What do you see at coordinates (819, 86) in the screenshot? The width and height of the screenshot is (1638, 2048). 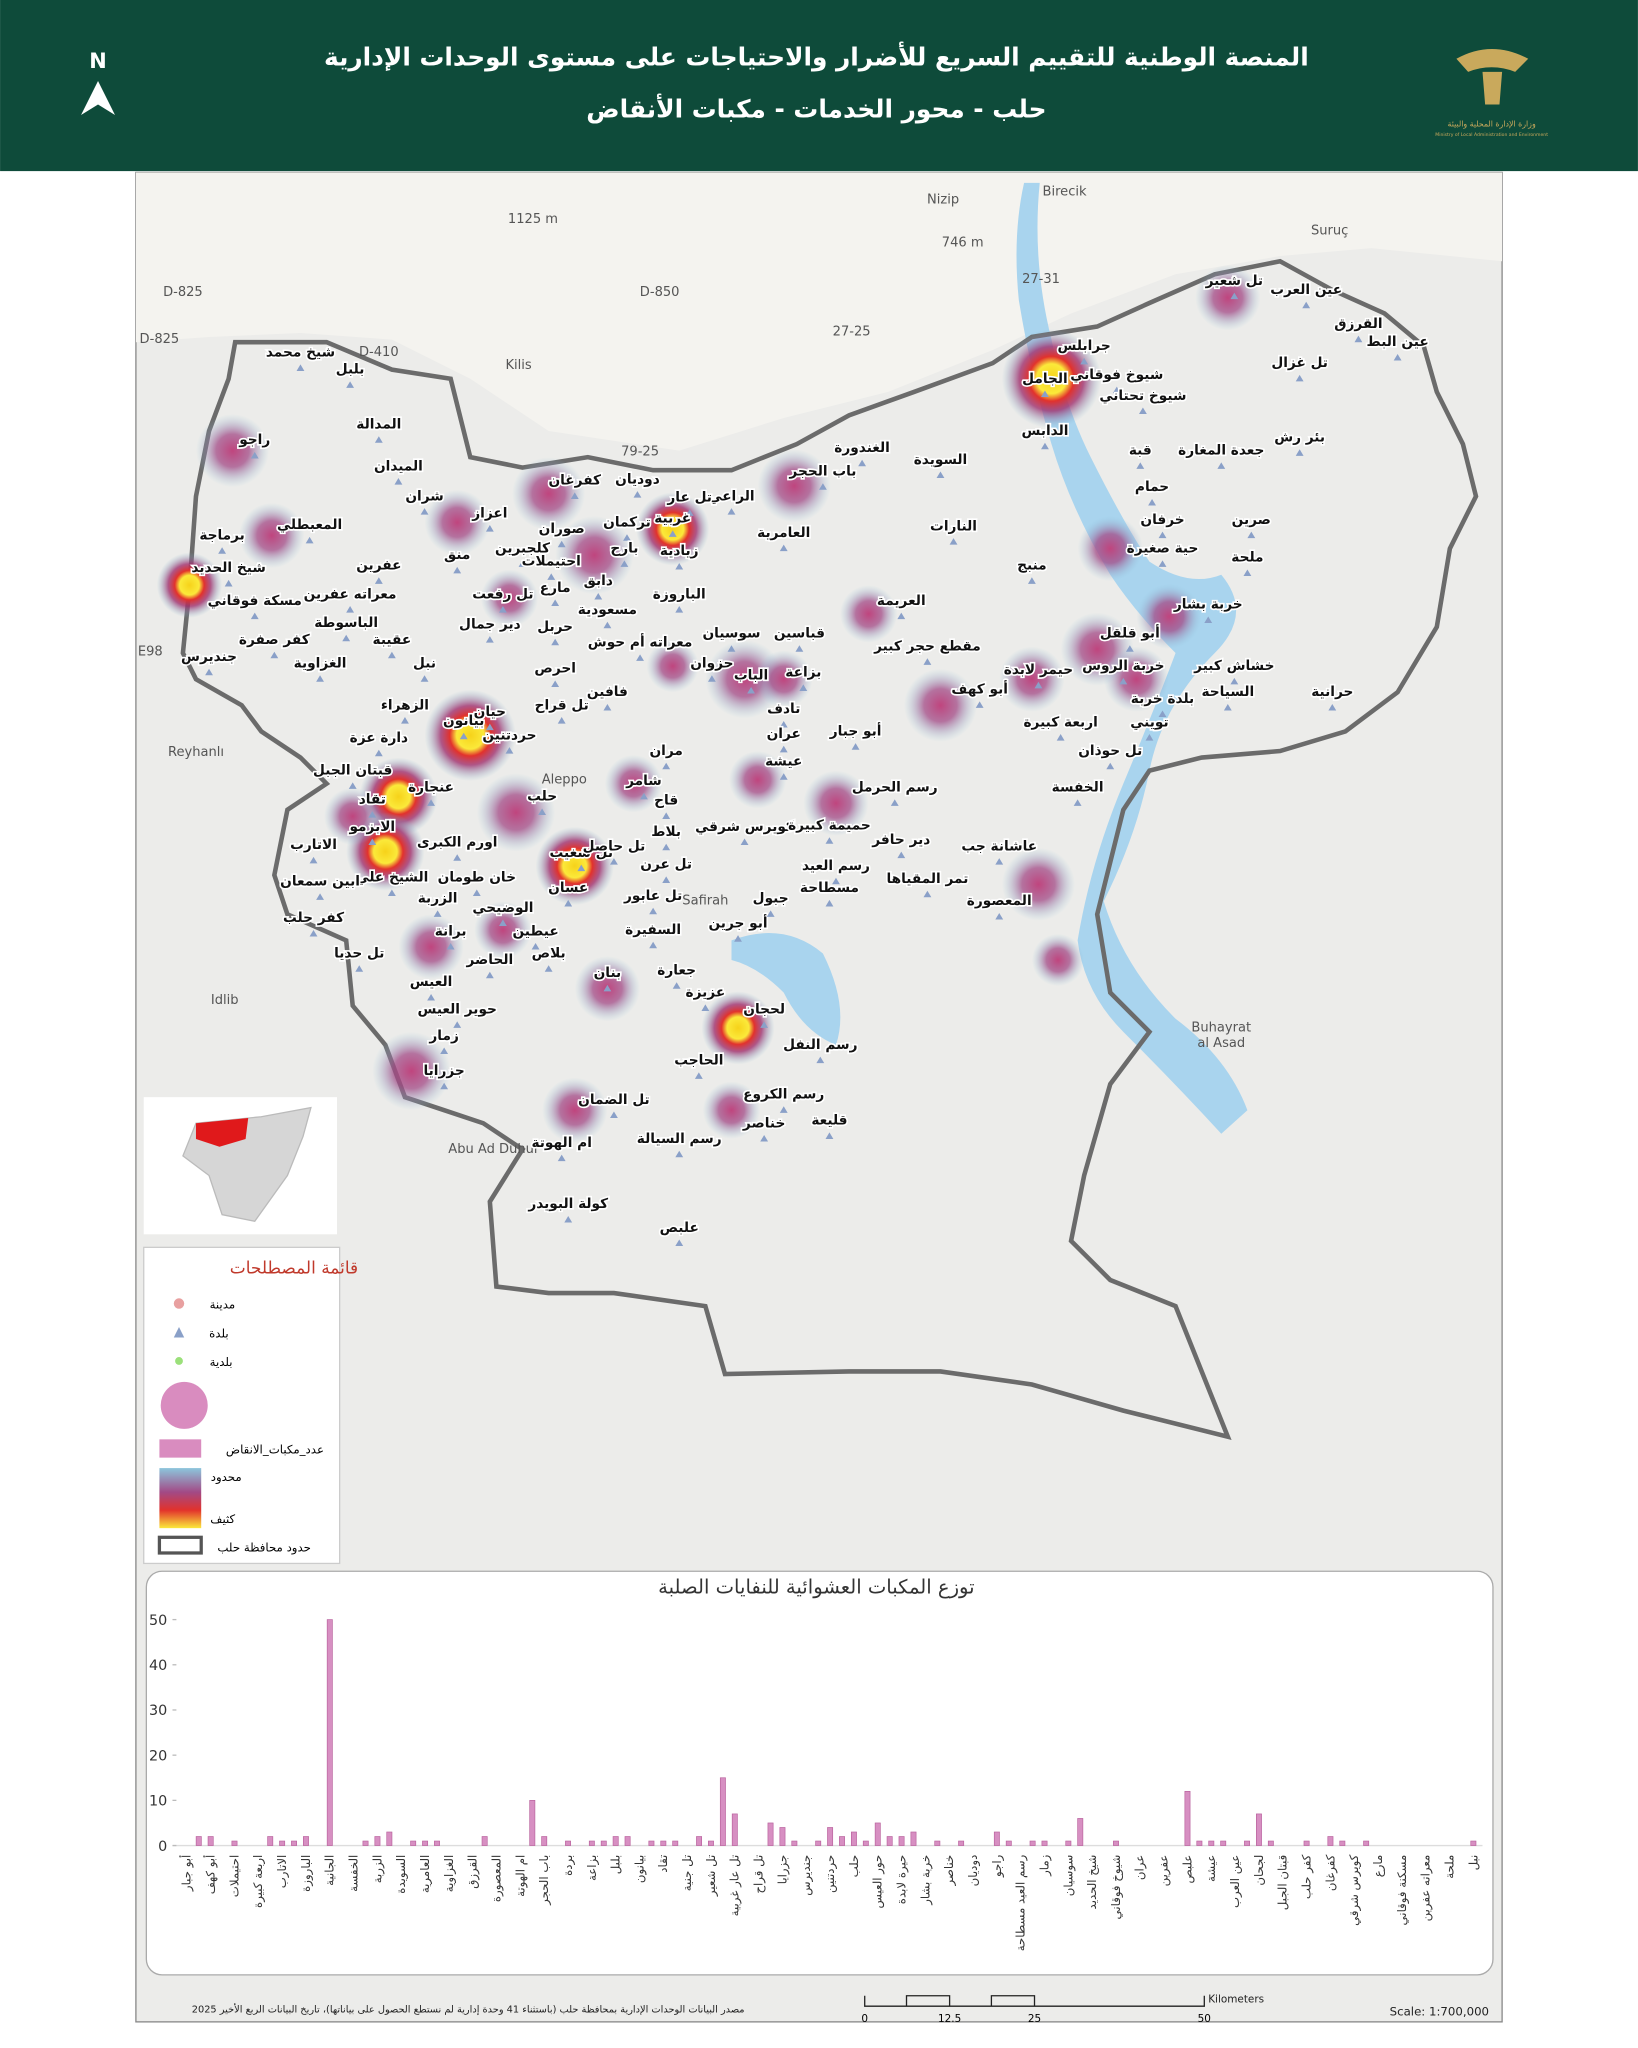 I see `header-bg` at bounding box center [819, 86].